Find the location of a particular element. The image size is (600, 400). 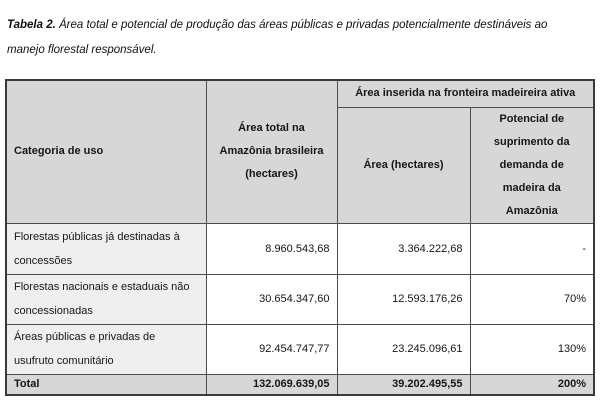

table-total-row: Total 132.069.639,05 39.202.495,55 200% is located at coordinates (300, 384).